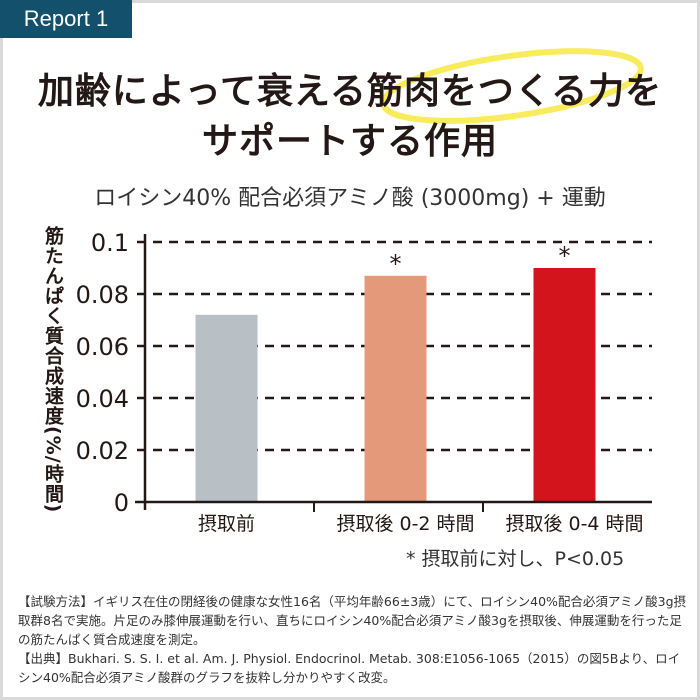  What do you see at coordinates (226, 524) in the screenshot?
I see `x-tick-label: 摂取前` at bounding box center [226, 524].